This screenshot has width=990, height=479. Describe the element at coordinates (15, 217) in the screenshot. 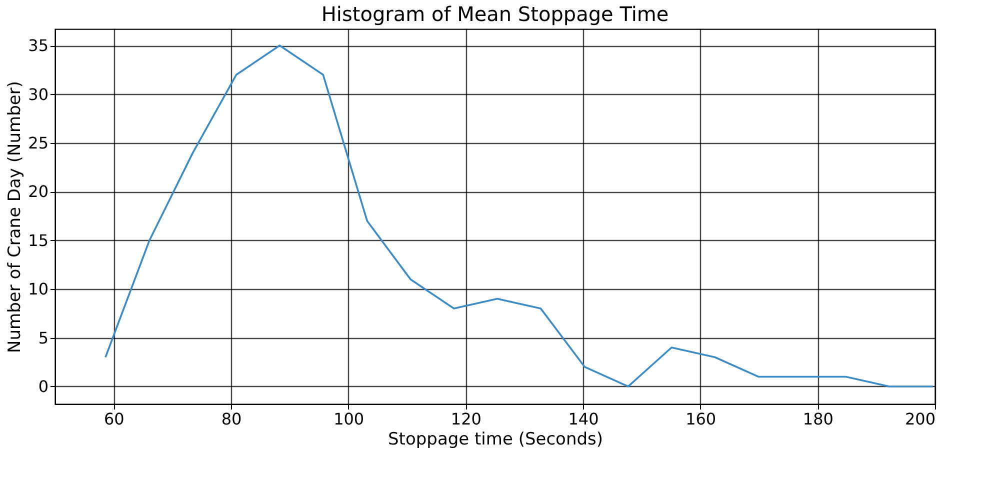

I see `y-axis-title: Number of Crane Day (Number)` at that location.